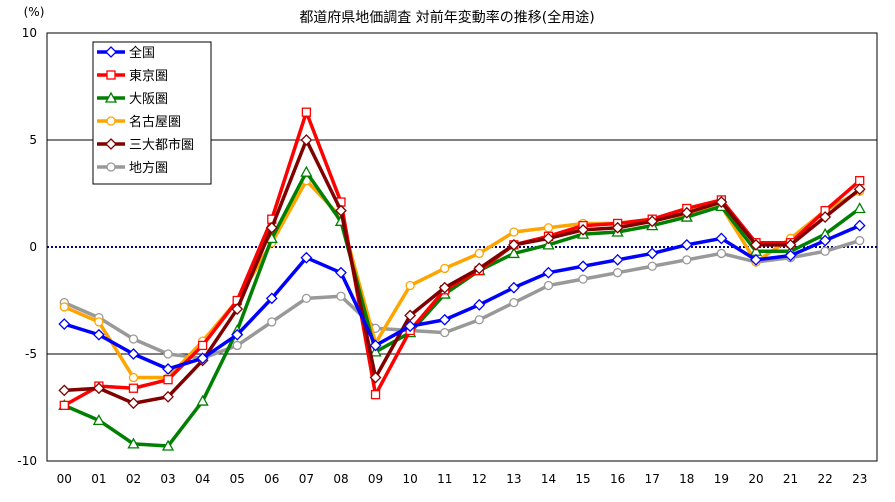  What do you see at coordinates (64, 479) in the screenshot?
I see `x-tick-label: 00` at bounding box center [64, 479].